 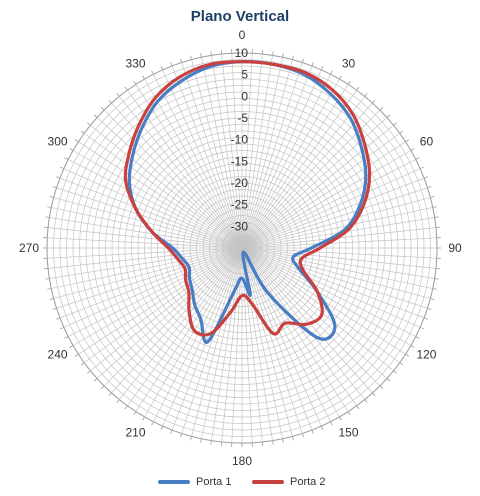 I want to click on radial-tick-label: -25, so click(x=240, y=205).